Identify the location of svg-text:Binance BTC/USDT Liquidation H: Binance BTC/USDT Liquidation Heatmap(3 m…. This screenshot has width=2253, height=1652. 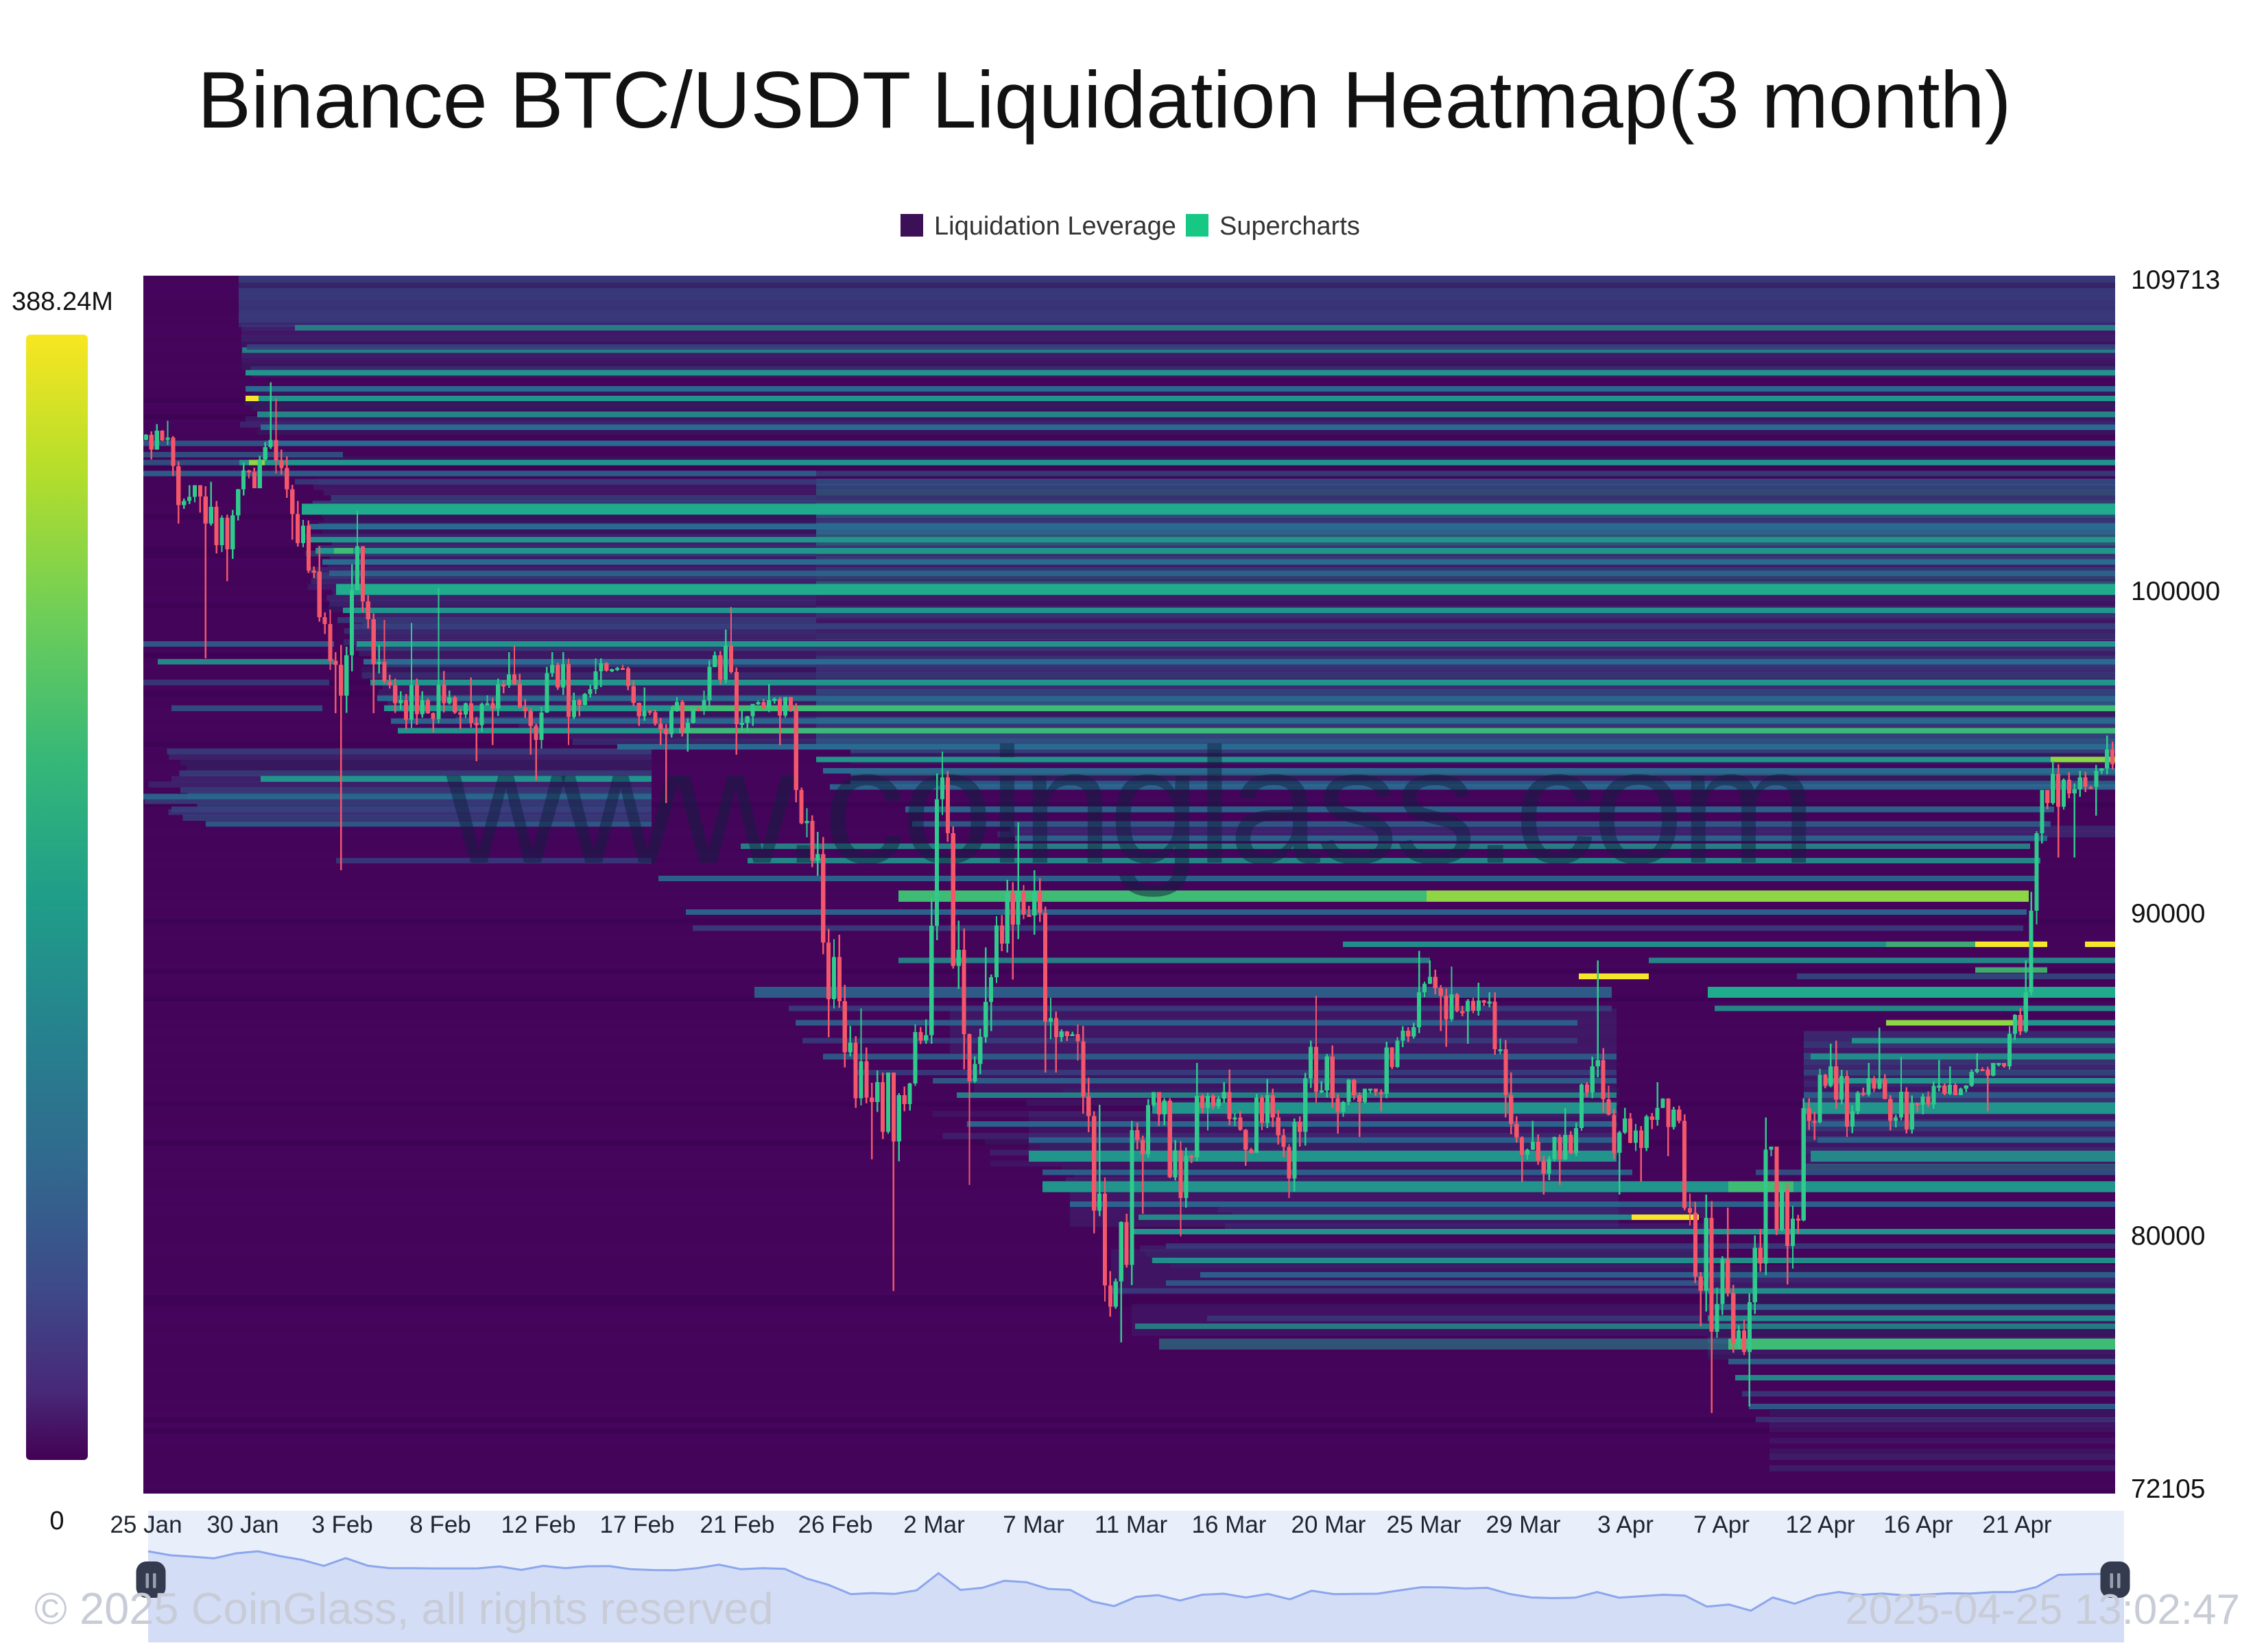
(1105, 100).